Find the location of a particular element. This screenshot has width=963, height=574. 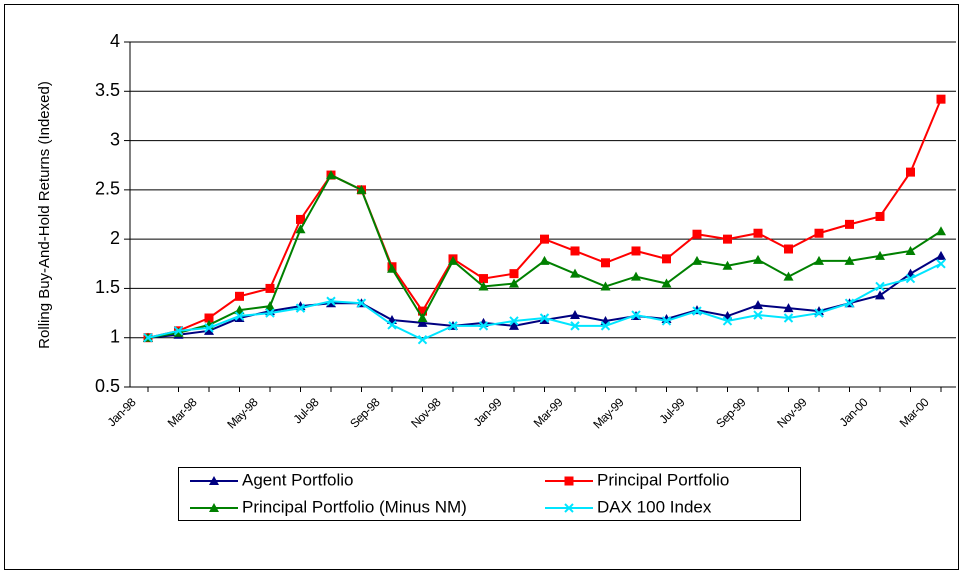

y-tick-label: 3 is located at coordinates (115, 139).